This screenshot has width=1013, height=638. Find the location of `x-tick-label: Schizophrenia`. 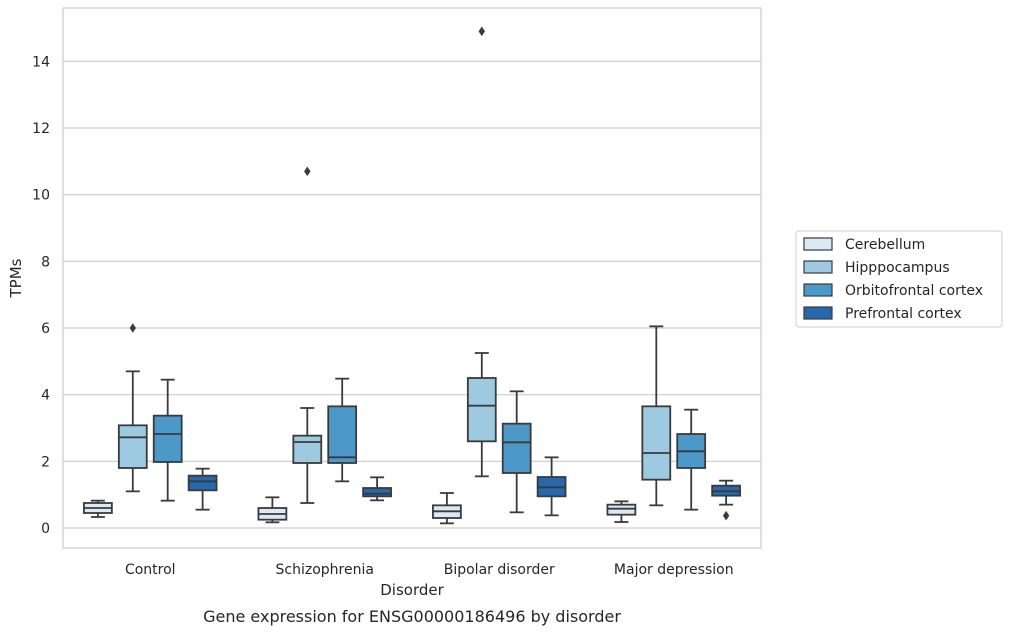

x-tick-label: Schizophrenia is located at coordinates (325, 570).